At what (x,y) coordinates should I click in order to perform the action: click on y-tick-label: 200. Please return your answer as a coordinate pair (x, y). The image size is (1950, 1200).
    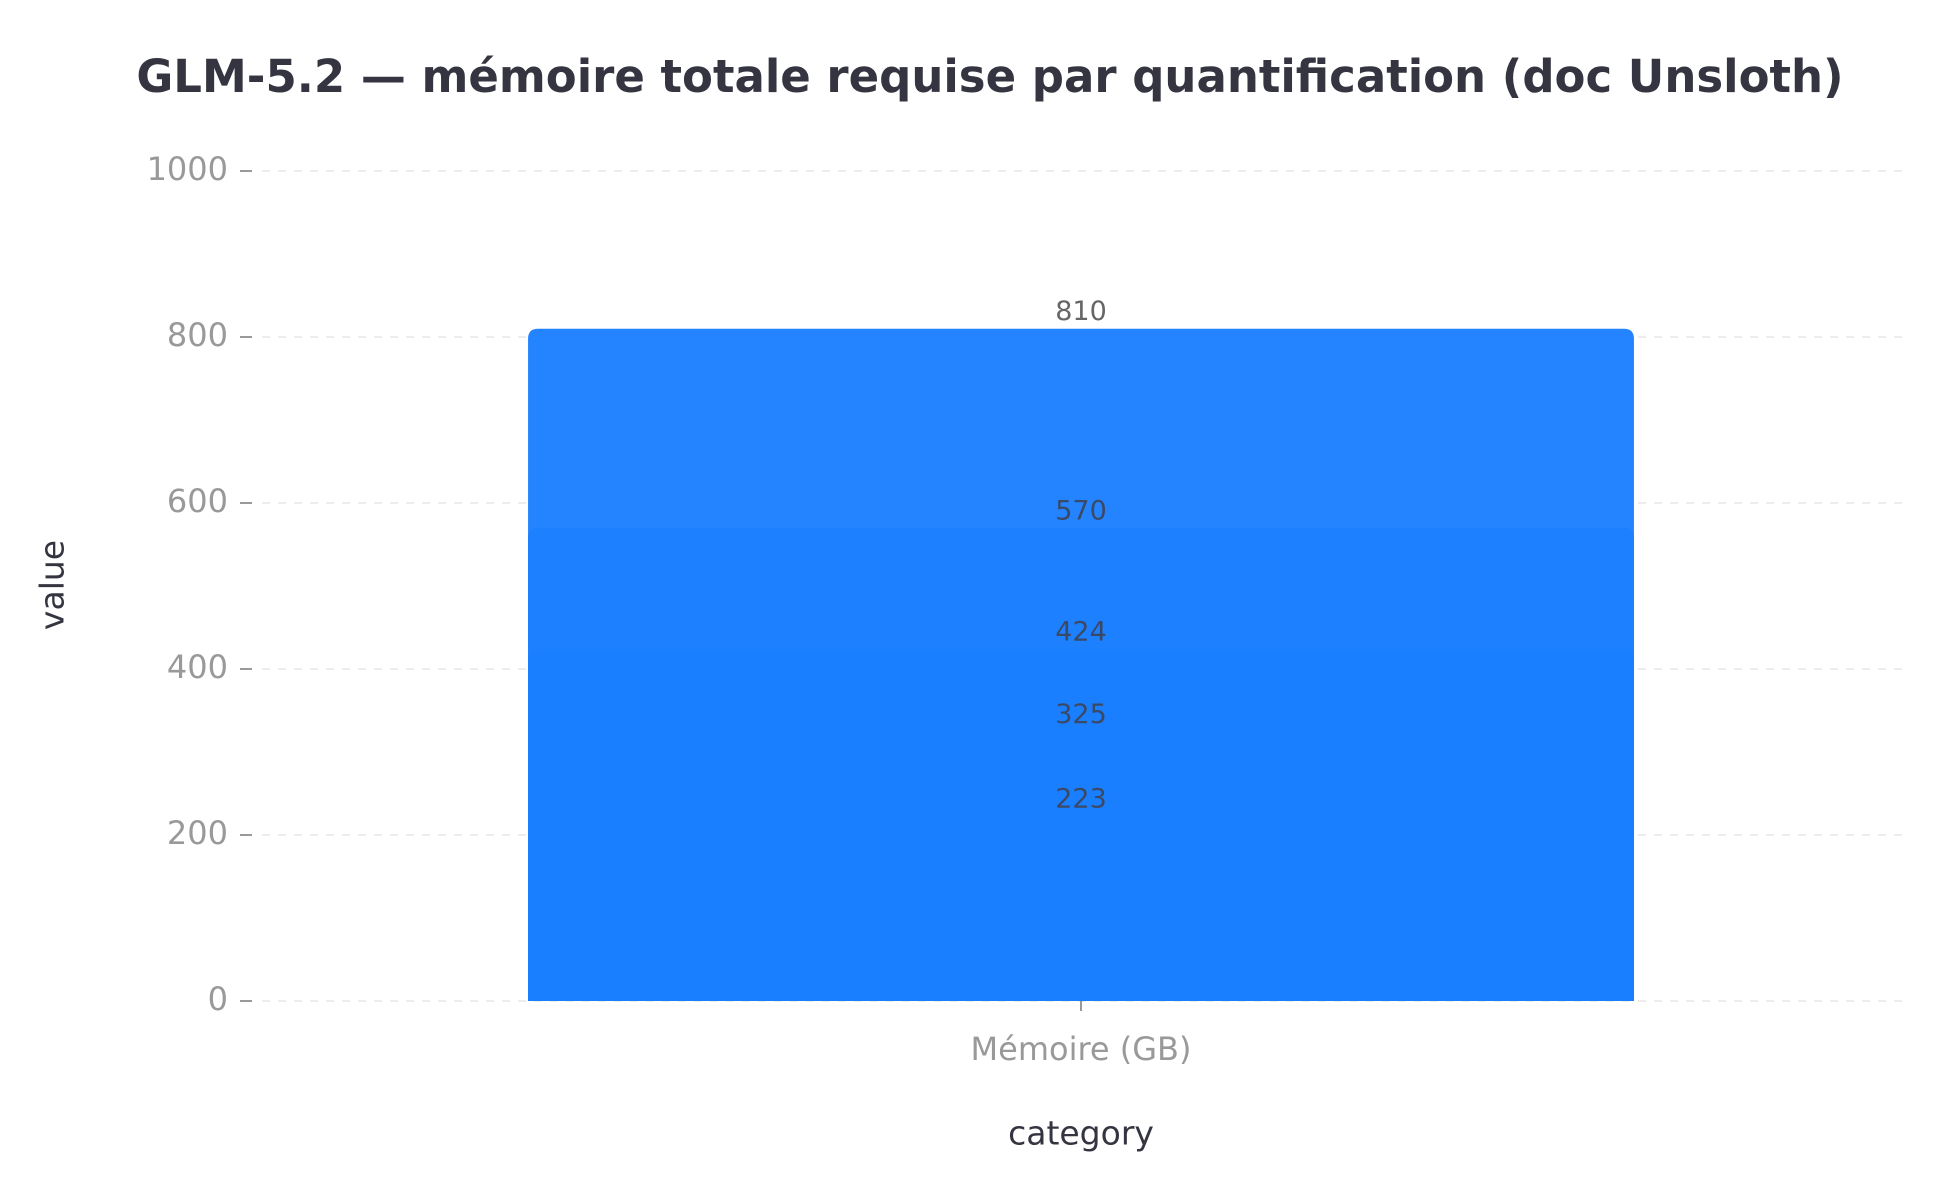
    Looking at the image, I should click on (197, 833).